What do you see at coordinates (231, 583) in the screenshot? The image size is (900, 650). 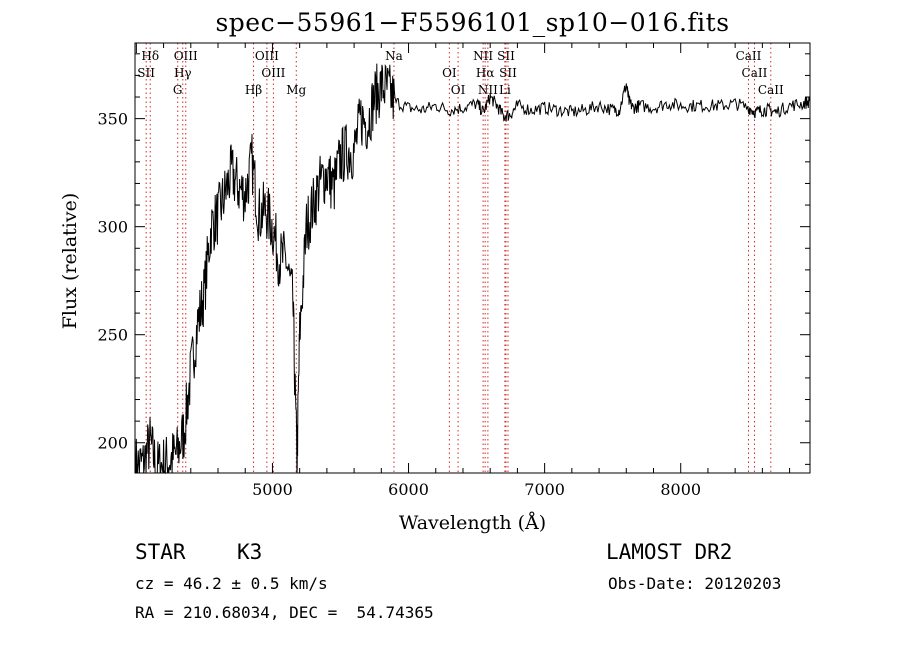 I see `redshift-cz: cz = 46.2 ± 0.5 km/s` at bounding box center [231, 583].